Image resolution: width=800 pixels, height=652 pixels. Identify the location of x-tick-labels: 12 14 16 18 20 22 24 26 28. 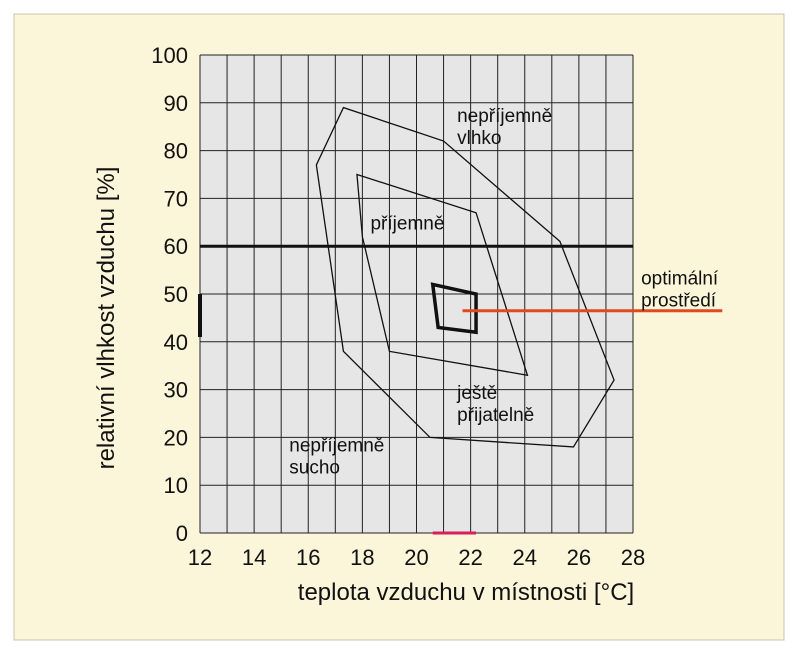
(416, 557).